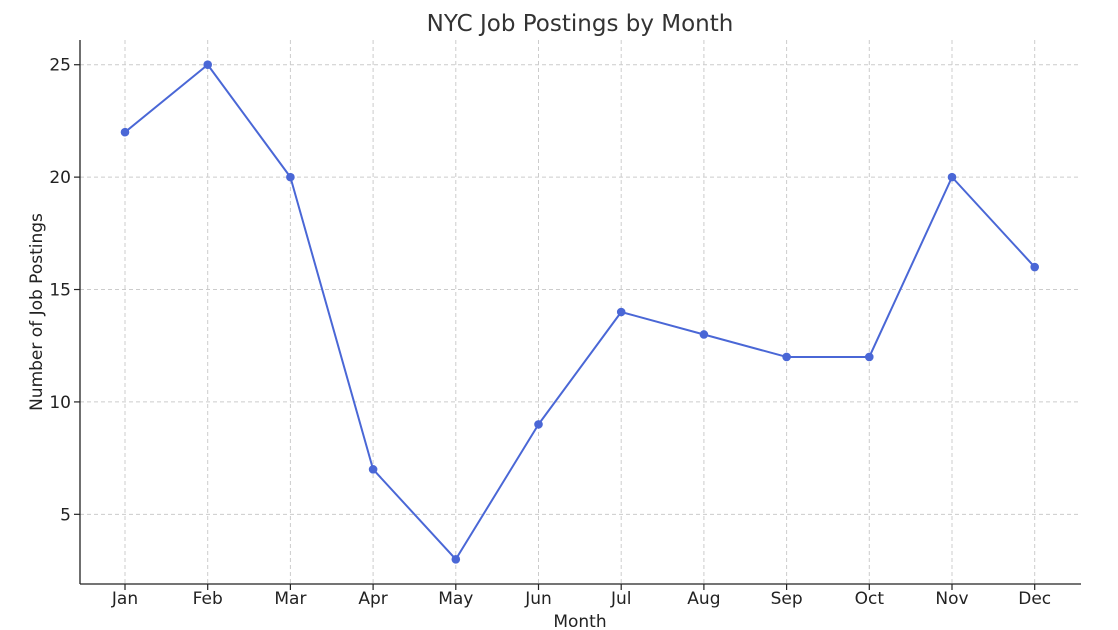 This screenshot has height=630, width=1118. What do you see at coordinates (787, 599) in the screenshot?
I see `x-tick-label: Sep` at bounding box center [787, 599].